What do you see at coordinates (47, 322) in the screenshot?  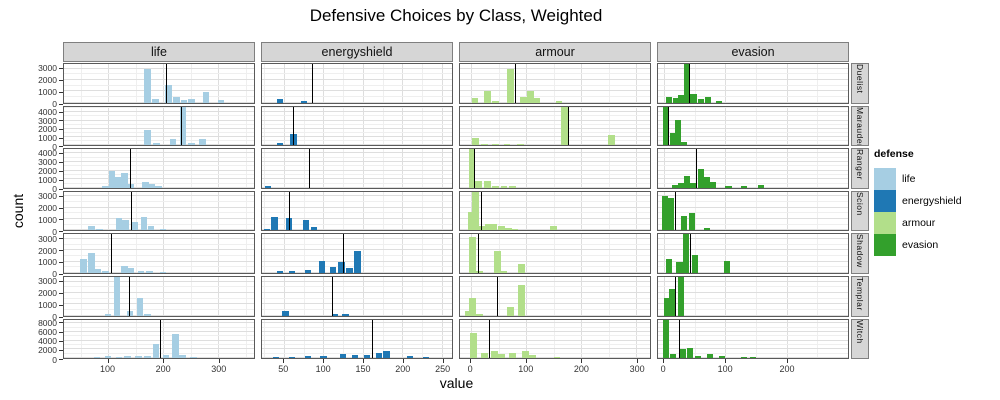 I see `y-tick-label: 8000` at bounding box center [47, 322].